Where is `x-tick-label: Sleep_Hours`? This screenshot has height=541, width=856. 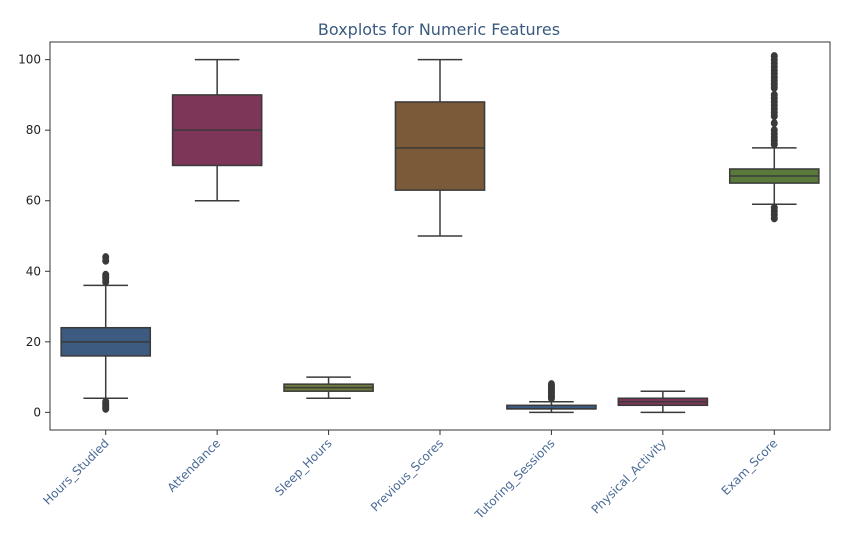
x-tick-label: Sleep_Hours is located at coordinates (303, 467).